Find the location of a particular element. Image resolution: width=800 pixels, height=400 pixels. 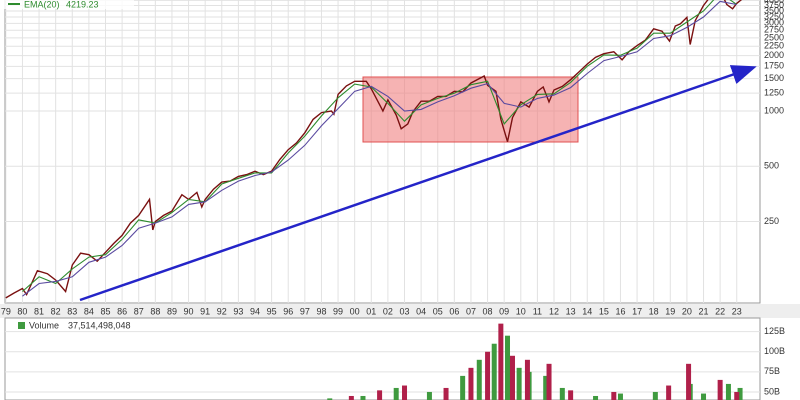

x-tick-label: 03 is located at coordinates (405, 311).